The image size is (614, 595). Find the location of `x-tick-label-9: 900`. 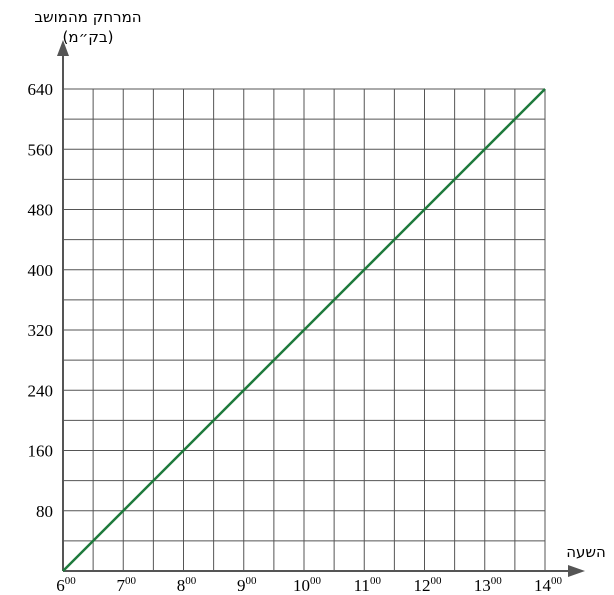

x-tick-label-9: 900 is located at coordinates (247, 585).